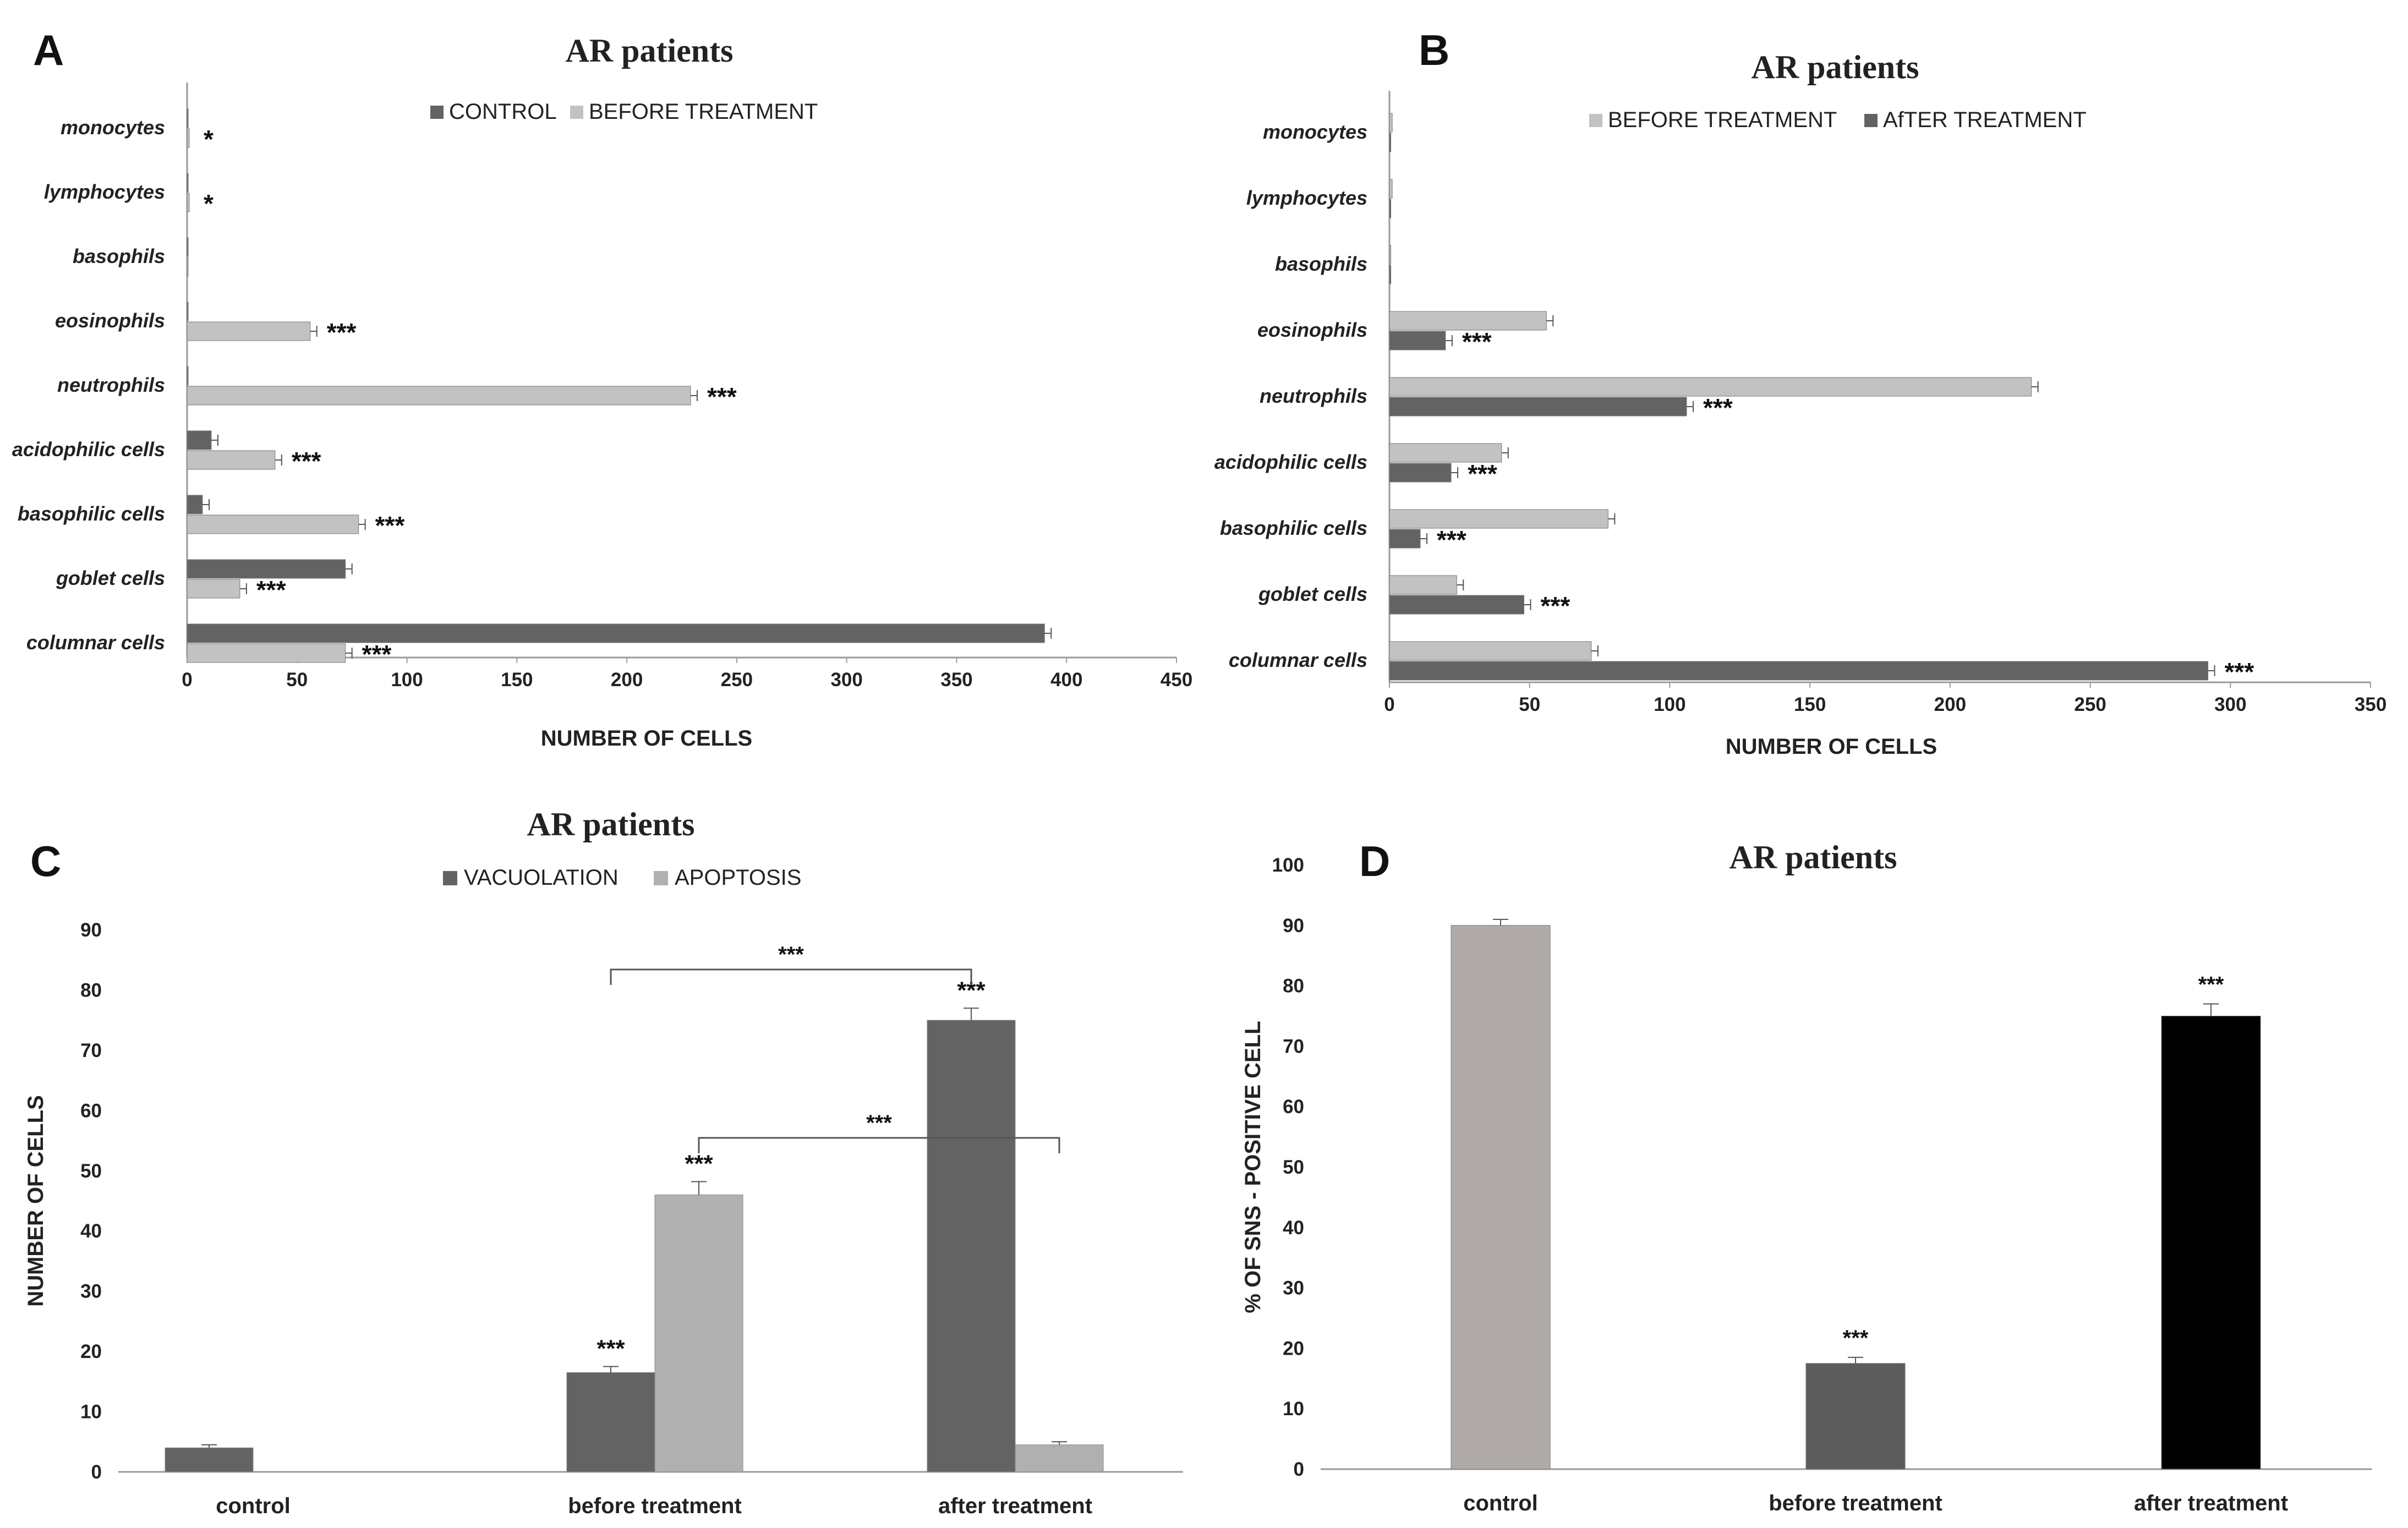  Describe the element at coordinates (36, 1201) in the screenshot. I see `y-axis-title: NUMBER OF CELLS` at that location.